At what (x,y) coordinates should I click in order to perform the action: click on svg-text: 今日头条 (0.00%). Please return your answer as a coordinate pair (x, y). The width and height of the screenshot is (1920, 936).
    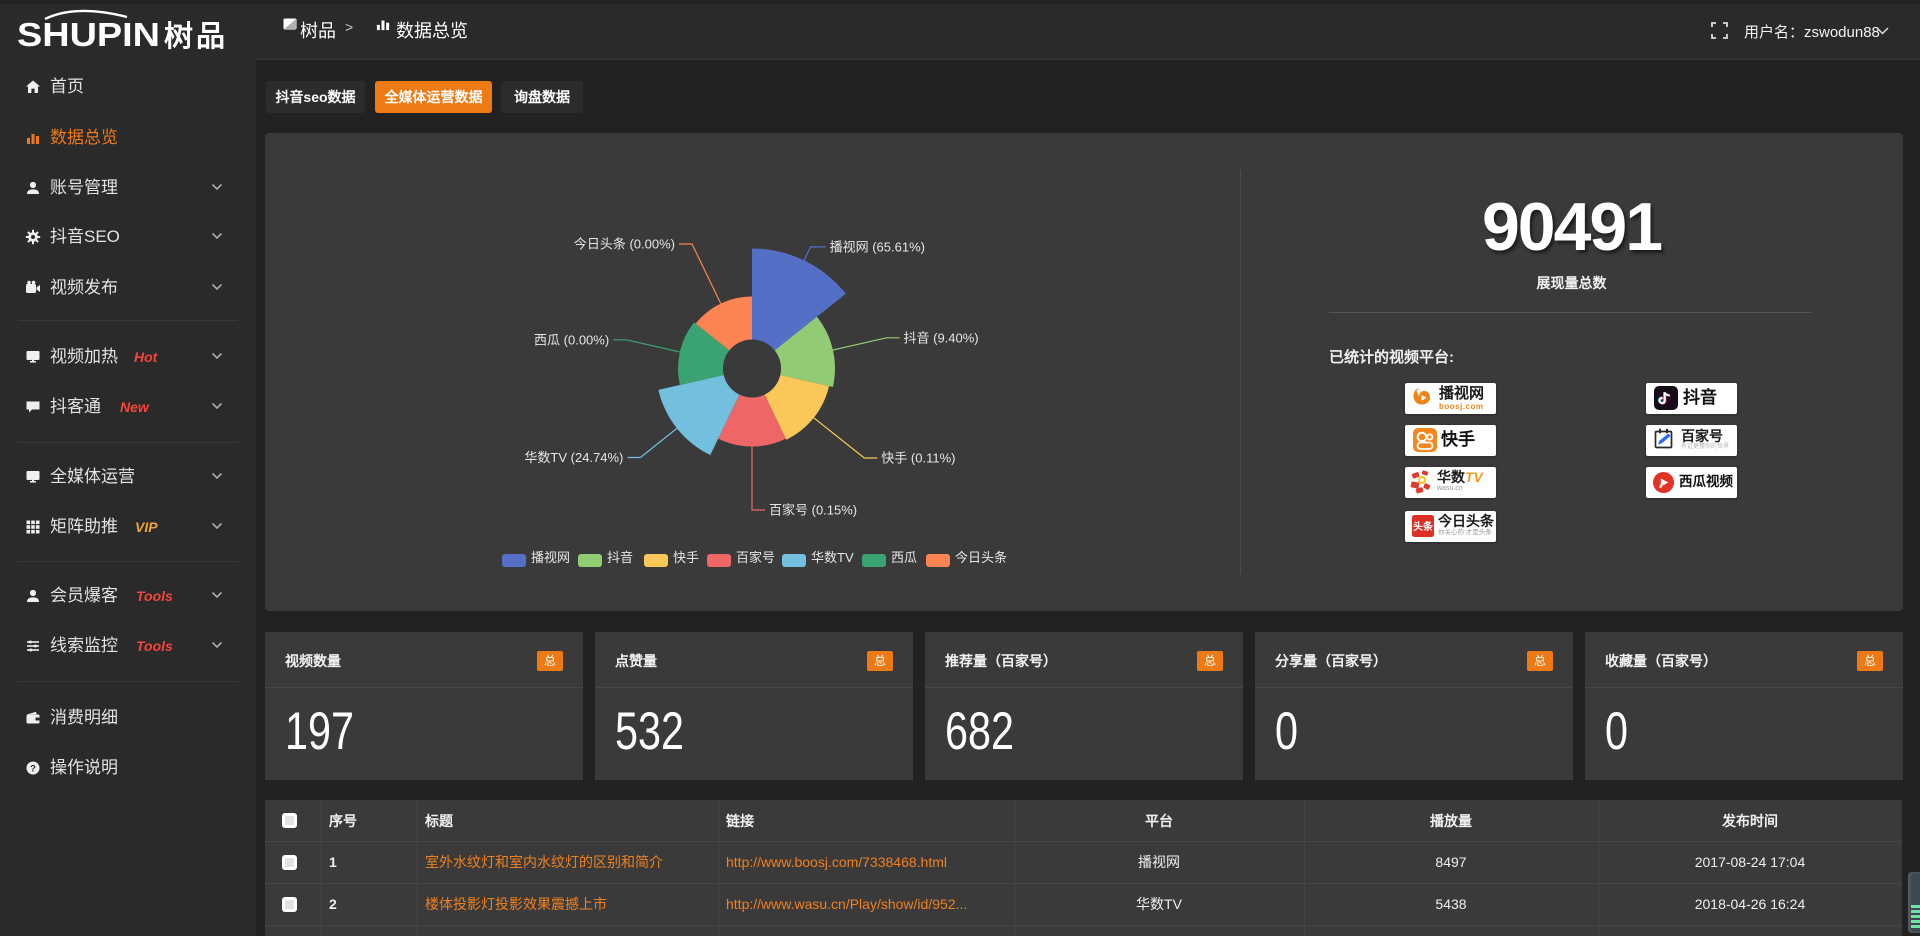
    Looking at the image, I should click on (624, 244).